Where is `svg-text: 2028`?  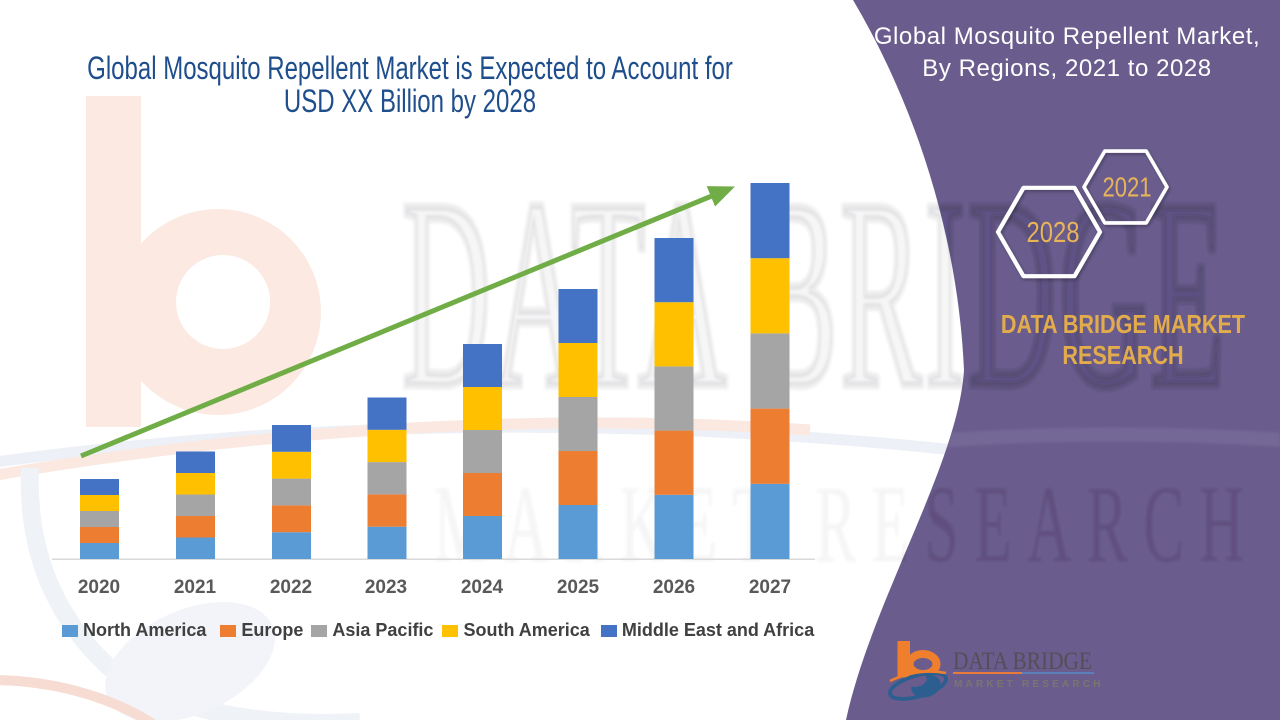 svg-text: 2028 is located at coordinates (1053, 233).